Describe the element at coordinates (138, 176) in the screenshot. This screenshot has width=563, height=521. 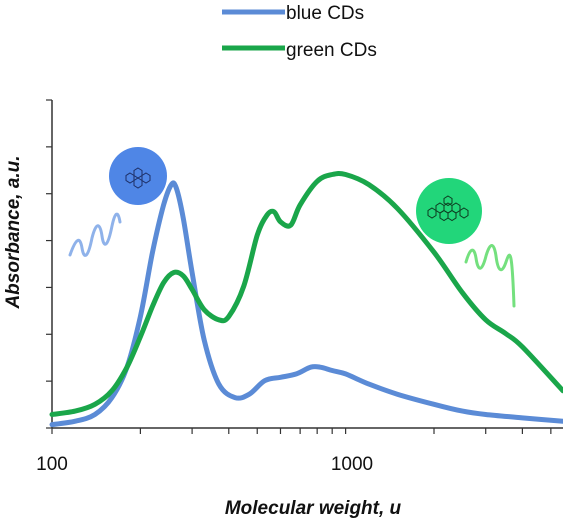
I see `blue-carbon-dot-molecule-icon` at that location.